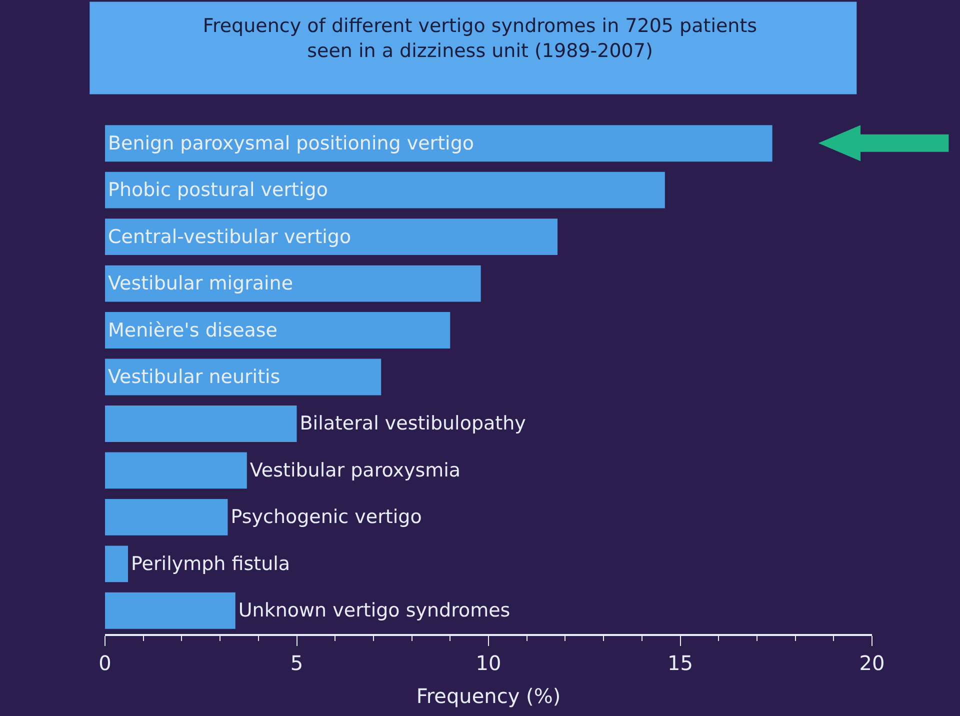  I want to click on y-tick-label: Vestibular paroxysmia, so click(355, 470).